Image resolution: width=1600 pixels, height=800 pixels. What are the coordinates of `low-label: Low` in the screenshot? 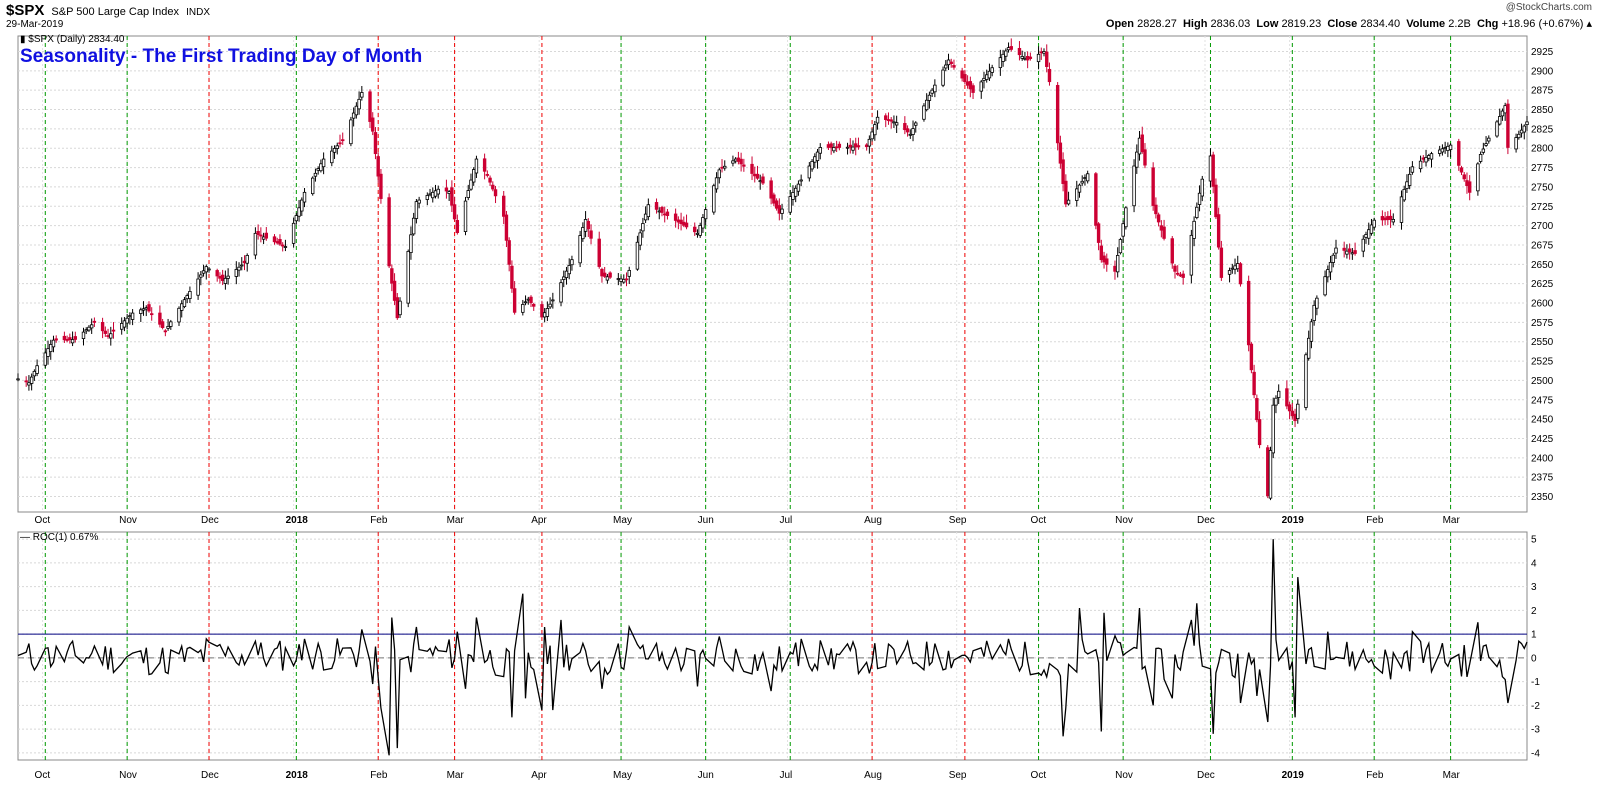 It's located at (1267, 24).